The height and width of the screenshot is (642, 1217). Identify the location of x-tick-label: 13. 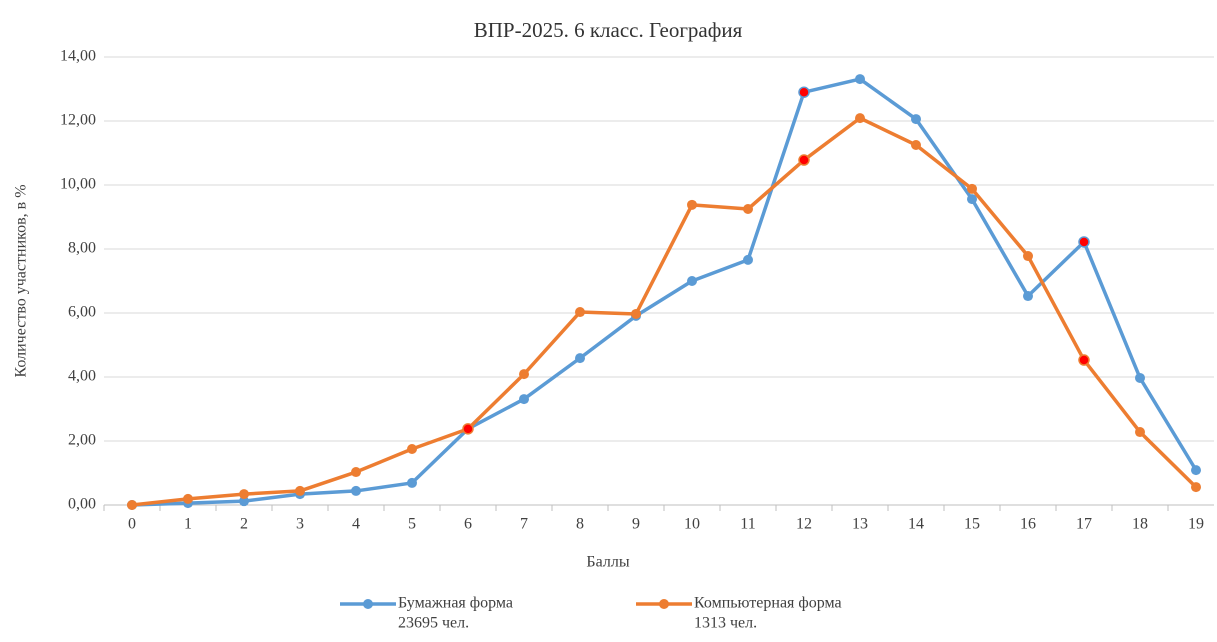
(860, 524).